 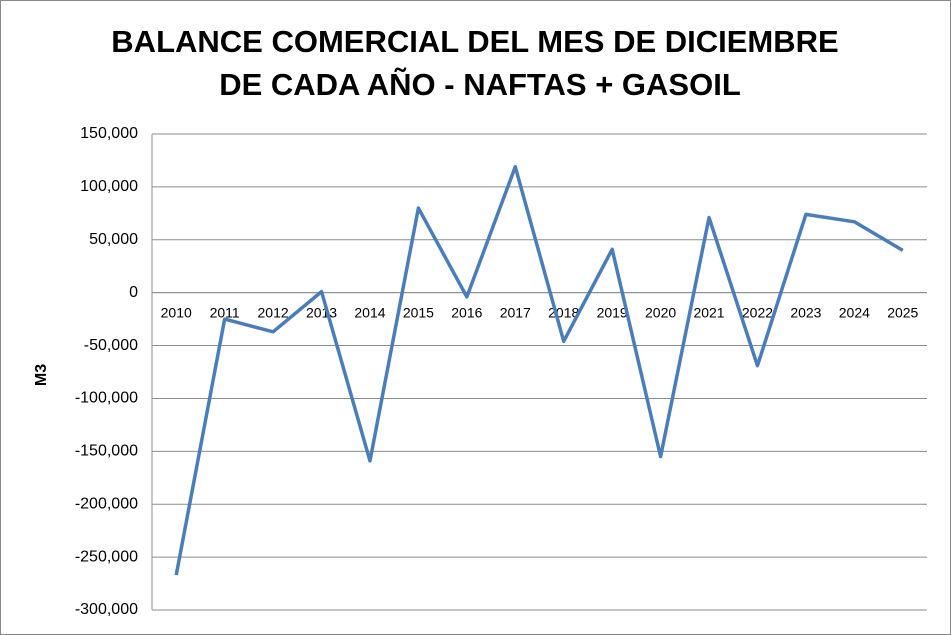 I want to click on x-tick-label: 2021, so click(x=708, y=312).